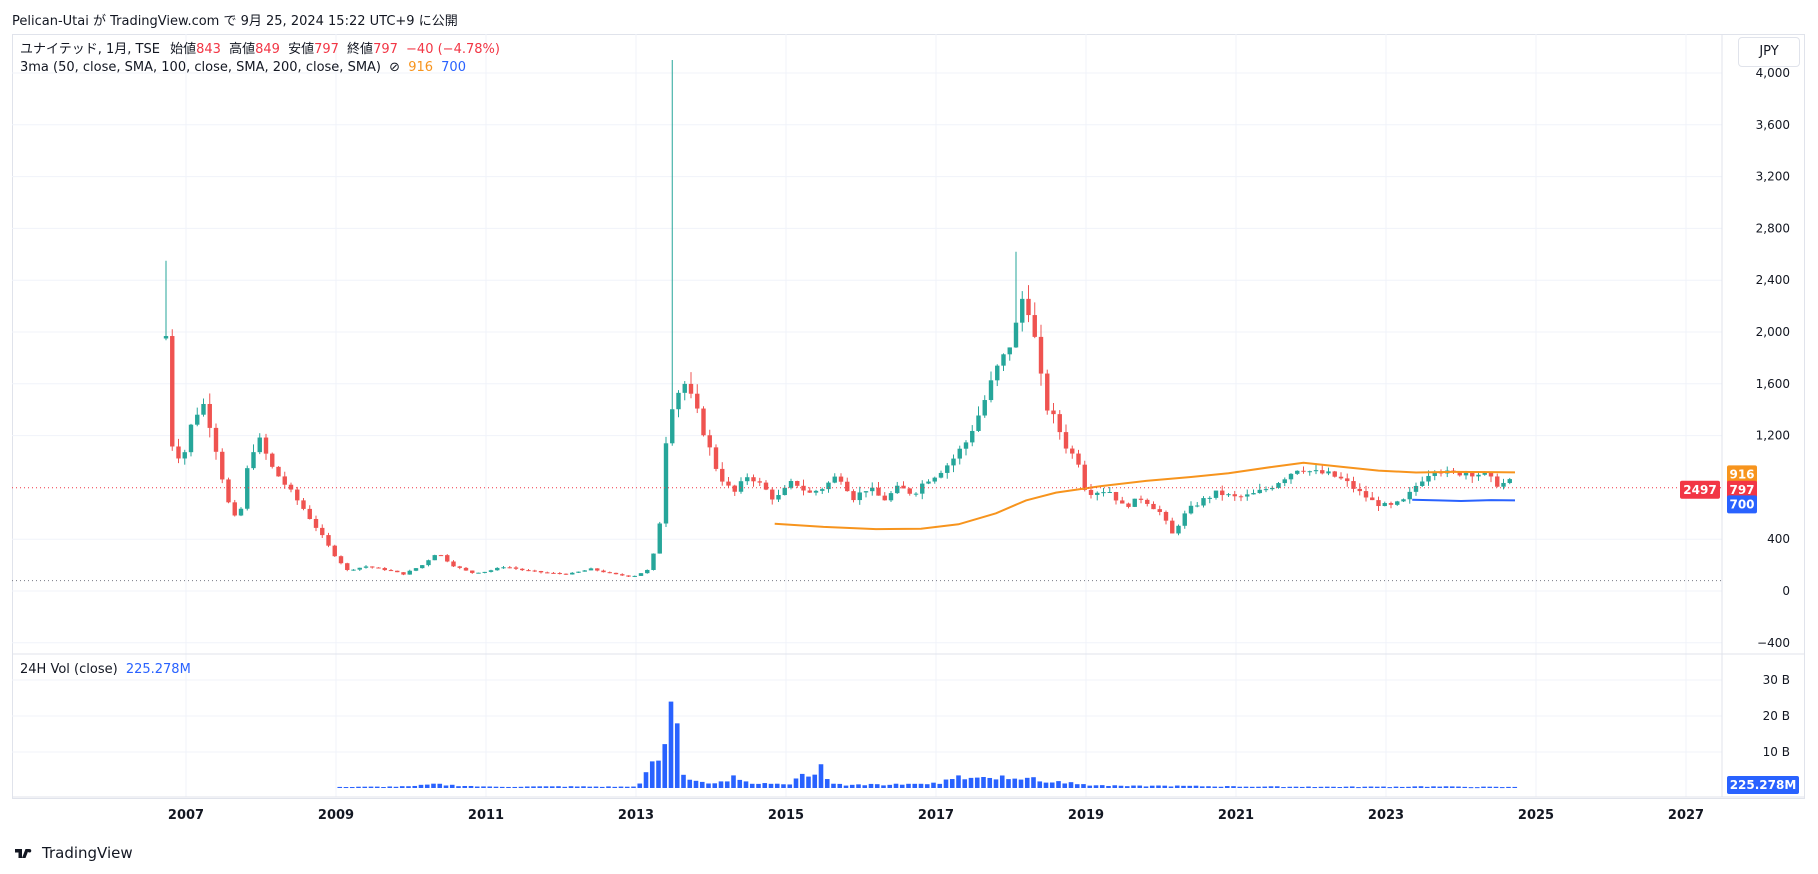 The height and width of the screenshot is (874, 1818). Describe the element at coordinates (385, 49) in the screenshot. I see `close-value: 797` at that location.